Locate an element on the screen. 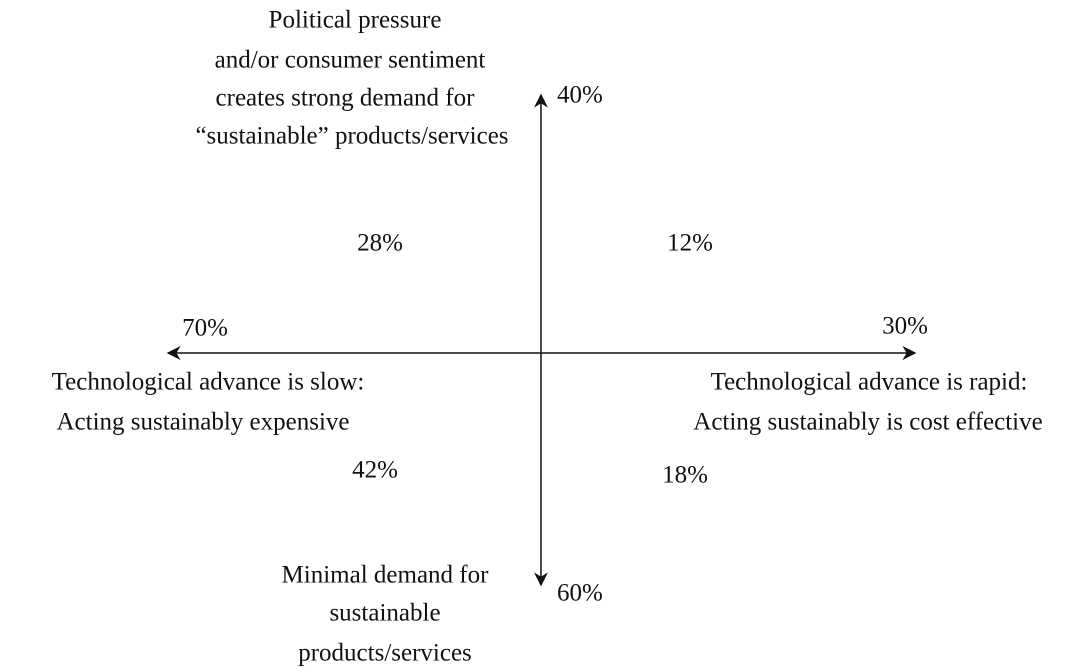 This screenshot has height=668, width=1092. top-share: 40% is located at coordinates (580, 95).